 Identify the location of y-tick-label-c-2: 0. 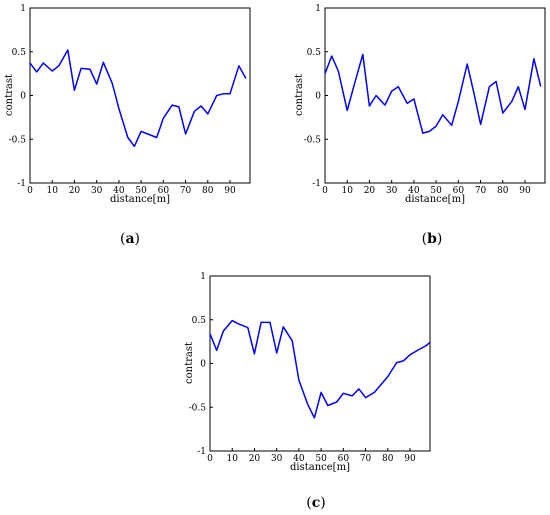
(203, 365).